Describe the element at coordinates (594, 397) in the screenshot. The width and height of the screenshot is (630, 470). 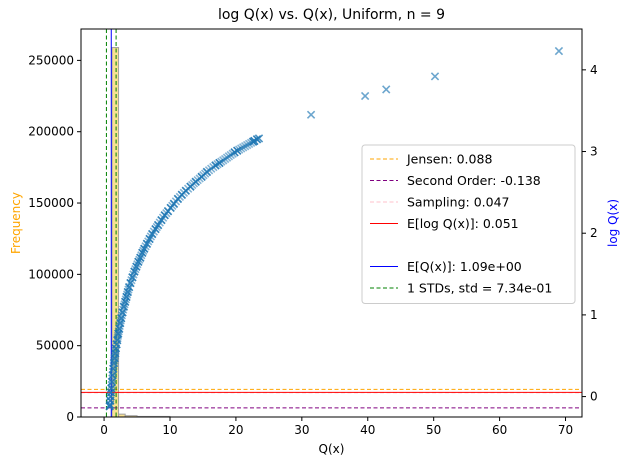
I see `y-right-tick-label: 0` at that location.